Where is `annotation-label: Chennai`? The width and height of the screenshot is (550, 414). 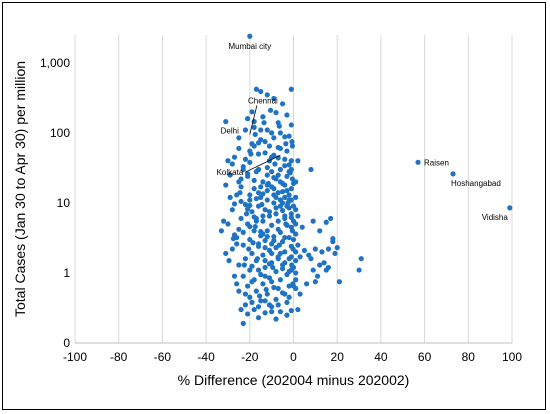 annotation-label: Chennai is located at coordinates (263, 100).